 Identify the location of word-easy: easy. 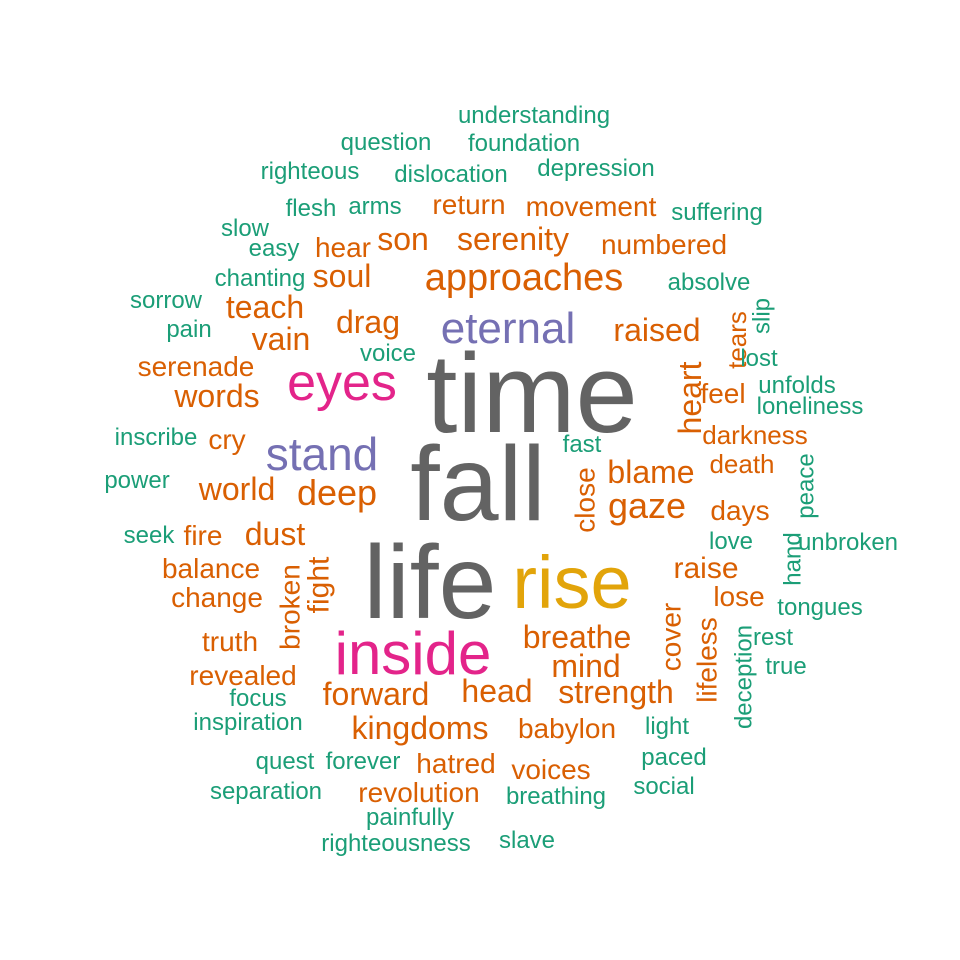
(274, 248).